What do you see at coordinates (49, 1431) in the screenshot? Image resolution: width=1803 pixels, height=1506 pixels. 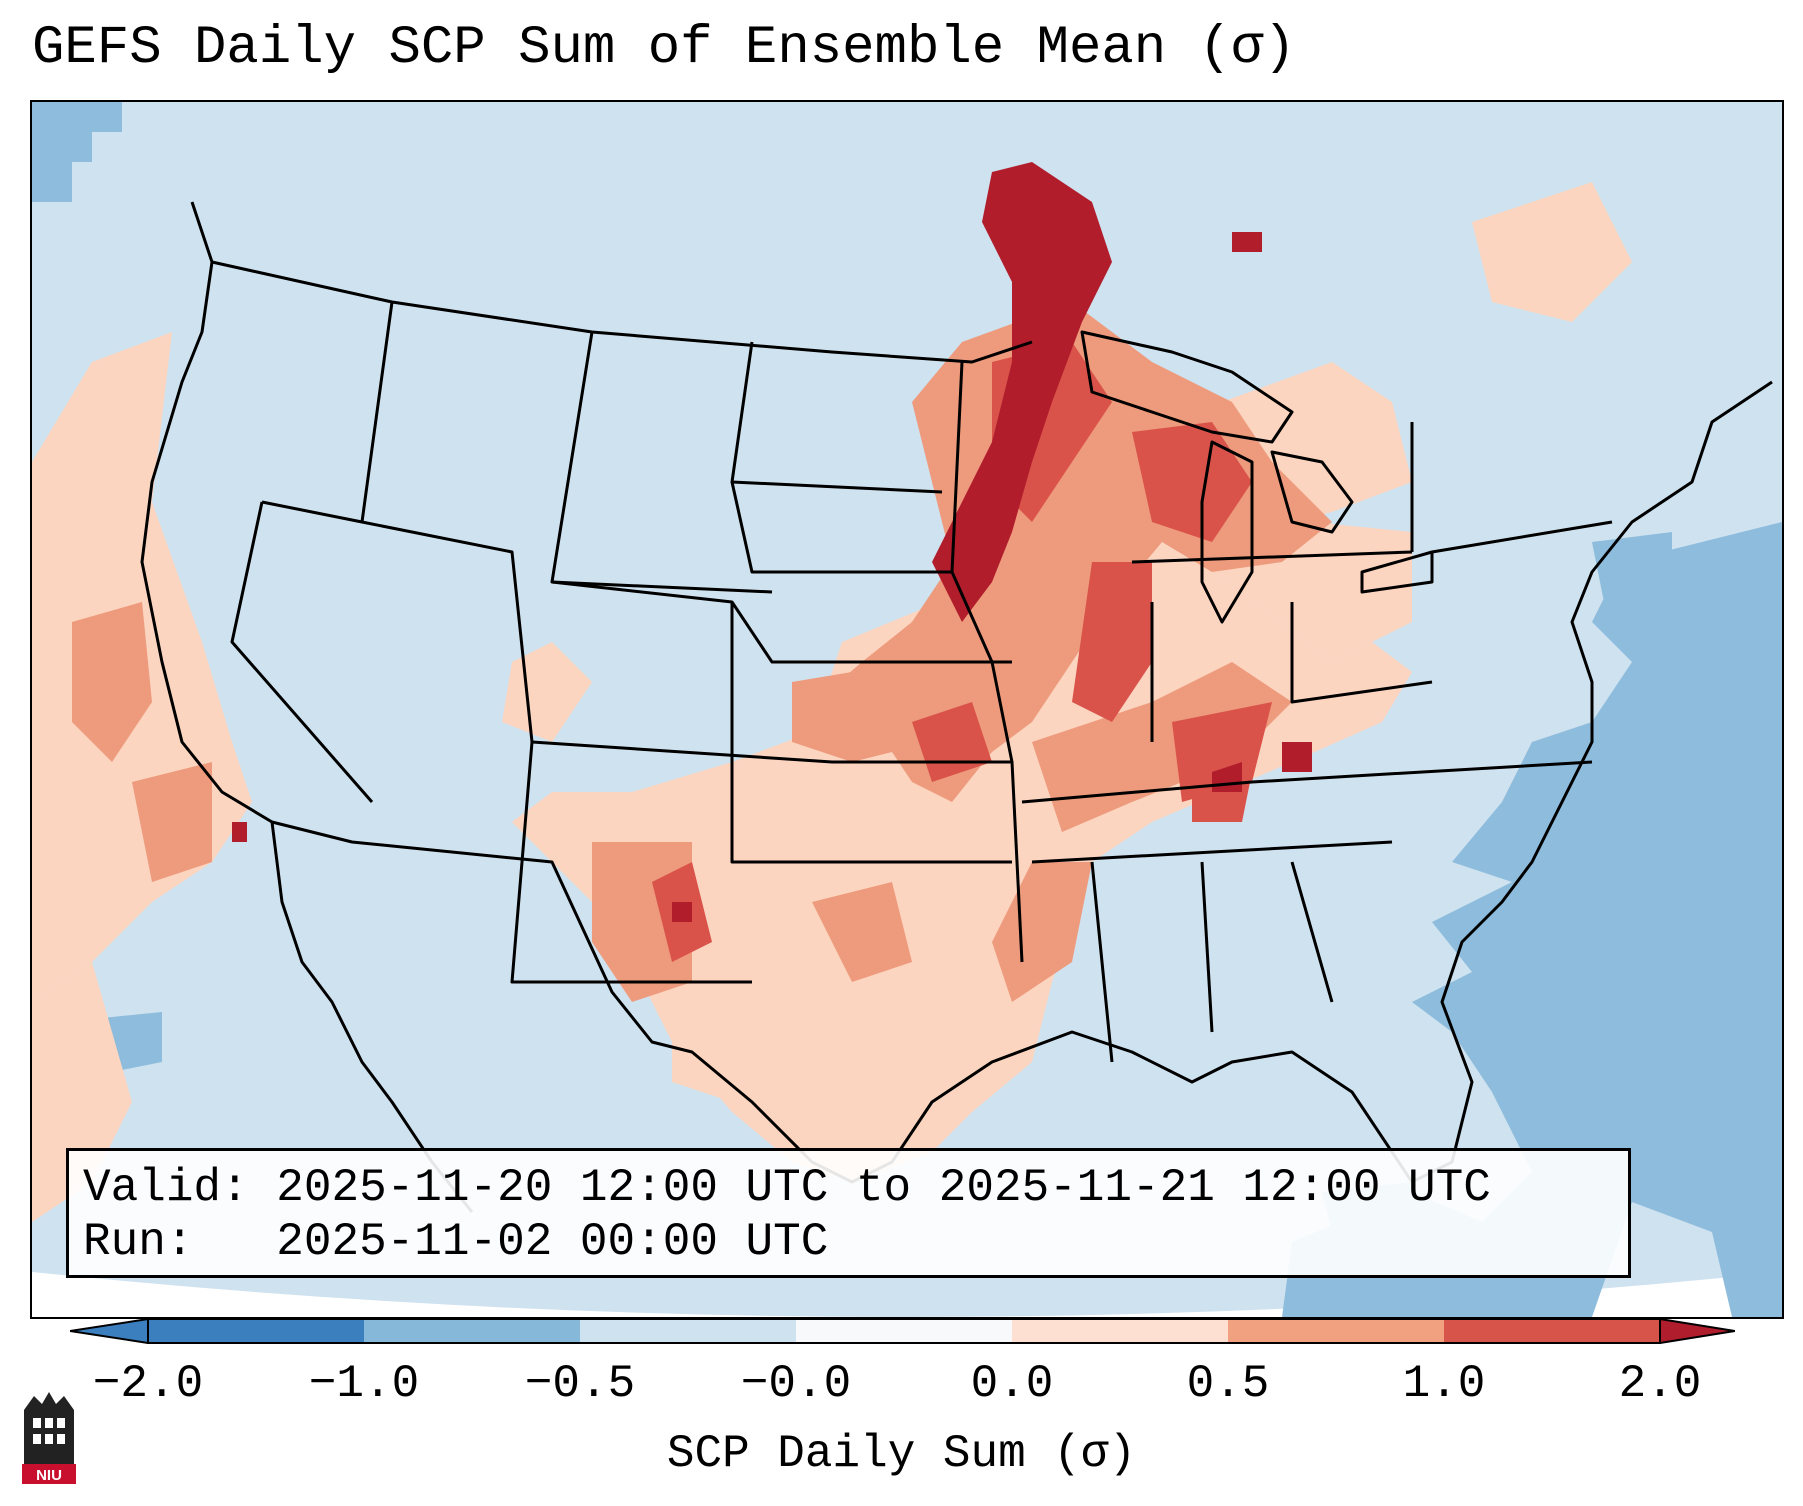 I see `logo-windows` at bounding box center [49, 1431].